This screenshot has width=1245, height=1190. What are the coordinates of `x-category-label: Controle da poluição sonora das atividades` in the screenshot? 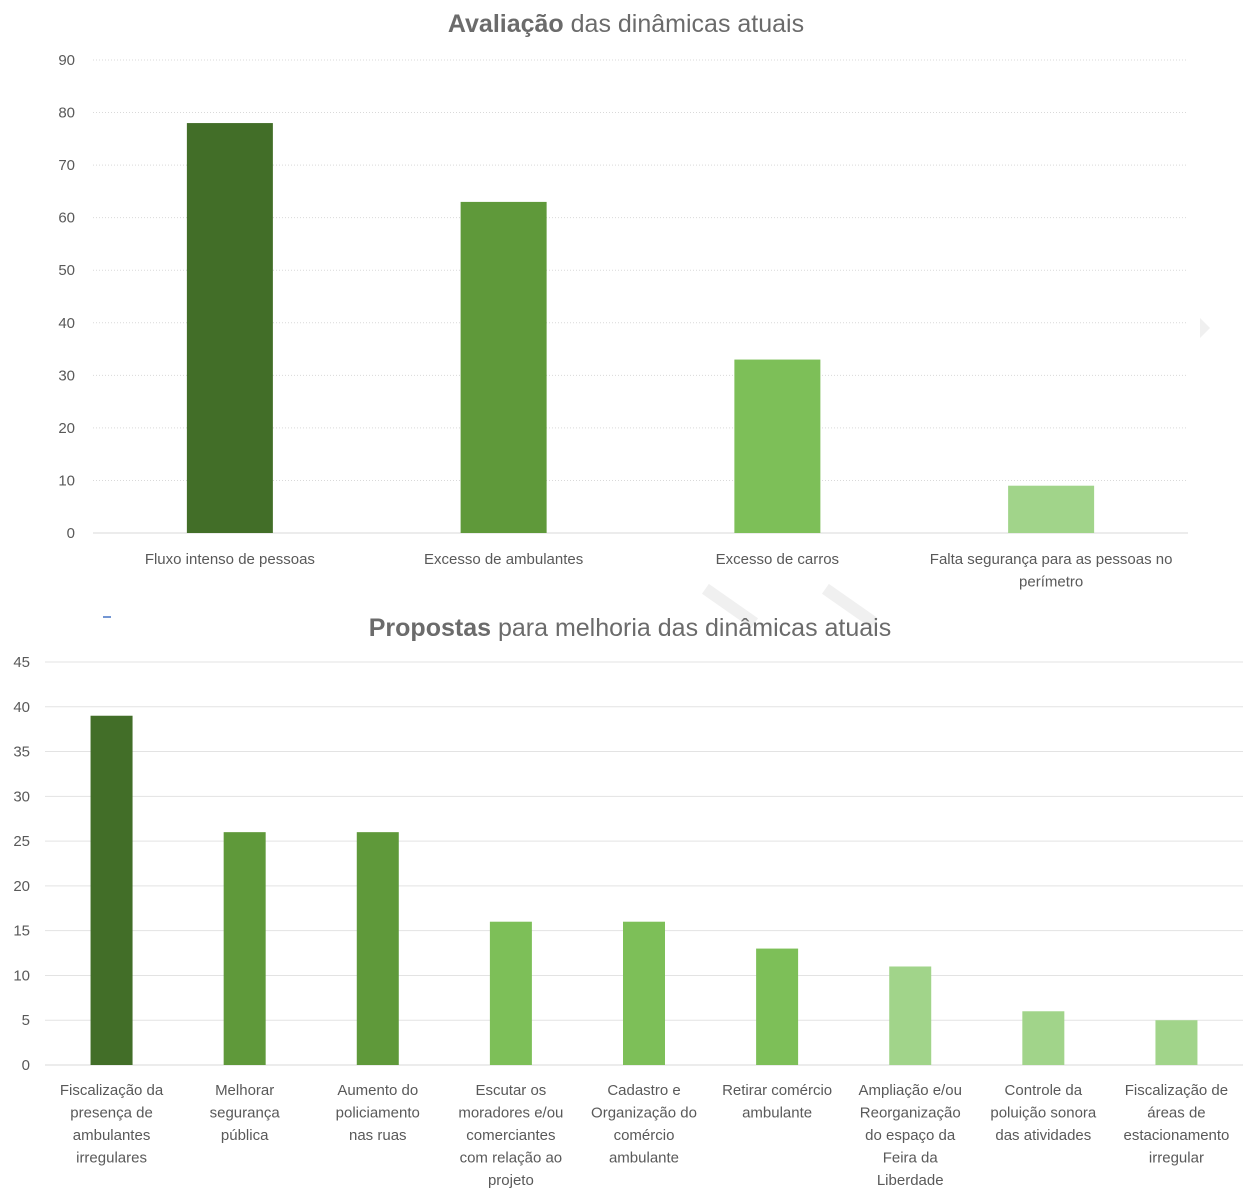 It's located at (1043, 1113).